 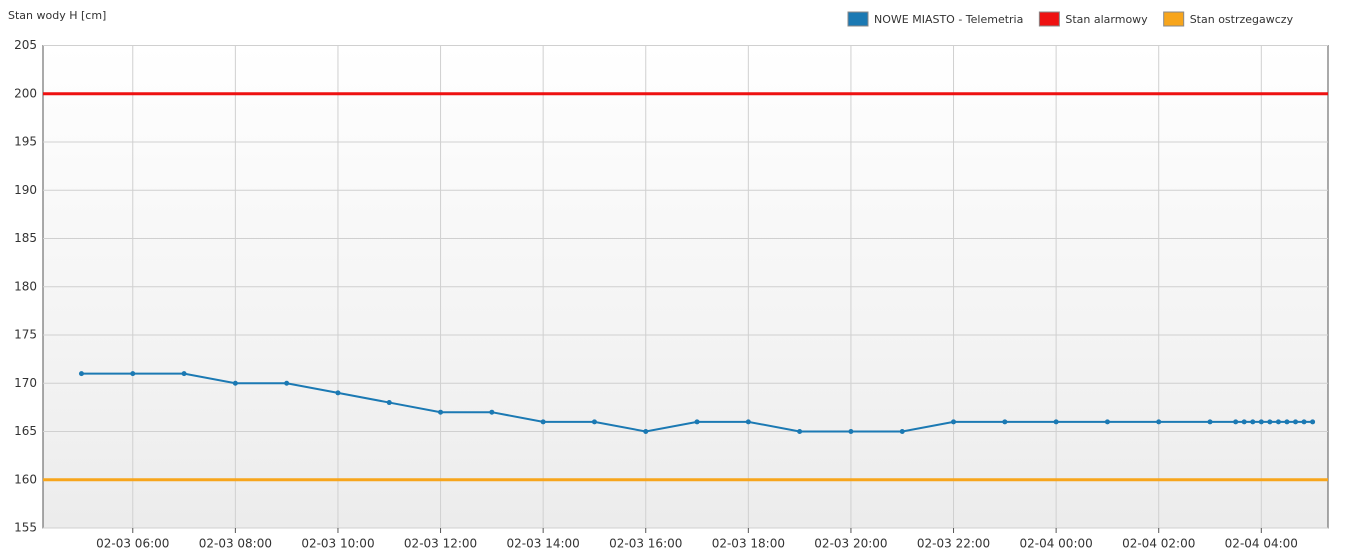 What do you see at coordinates (948, 19) in the screenshot?
I see `legend-label: NOWE MIASTO - Telemetria` at bounding box center [948, 19].